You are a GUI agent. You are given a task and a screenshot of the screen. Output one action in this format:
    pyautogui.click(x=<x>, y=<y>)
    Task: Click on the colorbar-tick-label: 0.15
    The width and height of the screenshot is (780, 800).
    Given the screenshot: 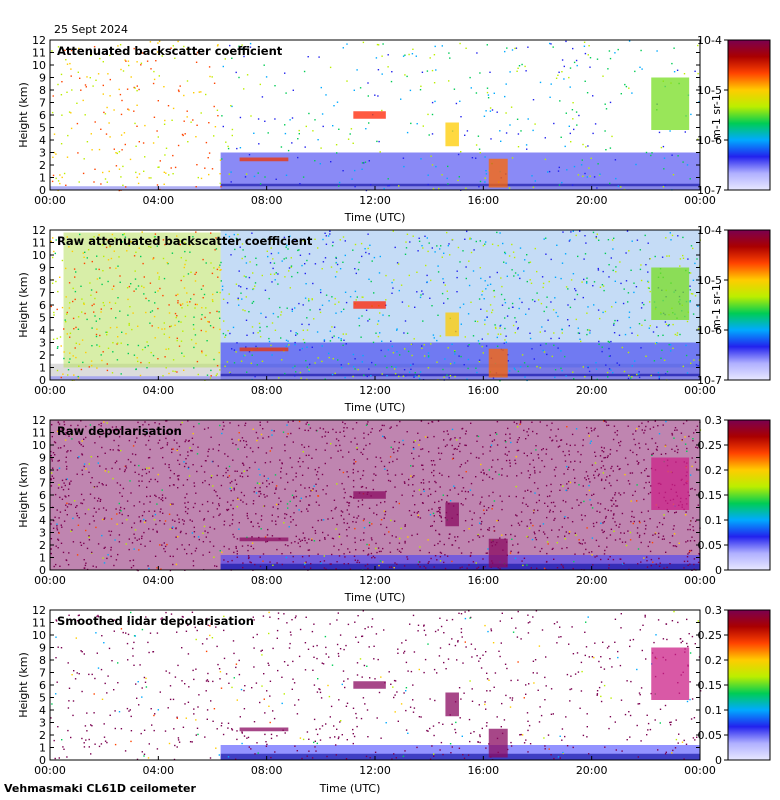 What is the action you would take?
    pyautogui.click(x=710, y=685)
    